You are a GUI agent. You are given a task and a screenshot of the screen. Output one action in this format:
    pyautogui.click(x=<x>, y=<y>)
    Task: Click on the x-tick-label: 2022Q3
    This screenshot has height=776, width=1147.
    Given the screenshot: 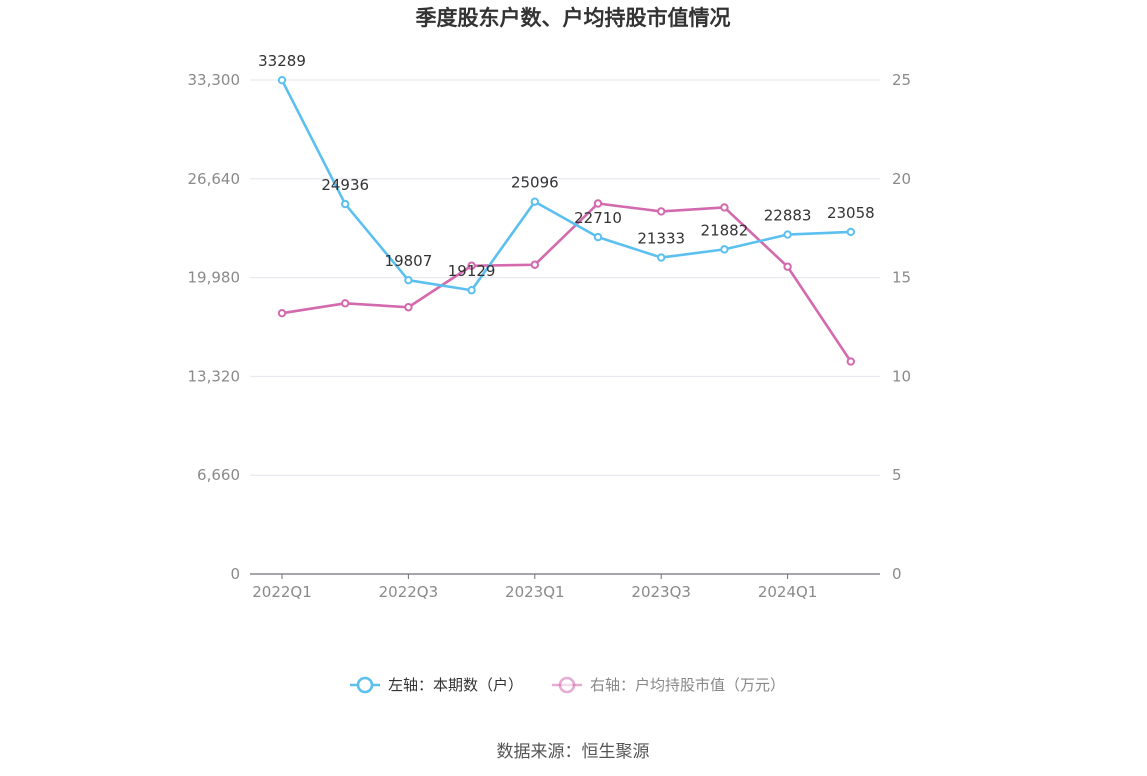 What is the action you would take?
    pyautogui.click(x=409, y=592)
    